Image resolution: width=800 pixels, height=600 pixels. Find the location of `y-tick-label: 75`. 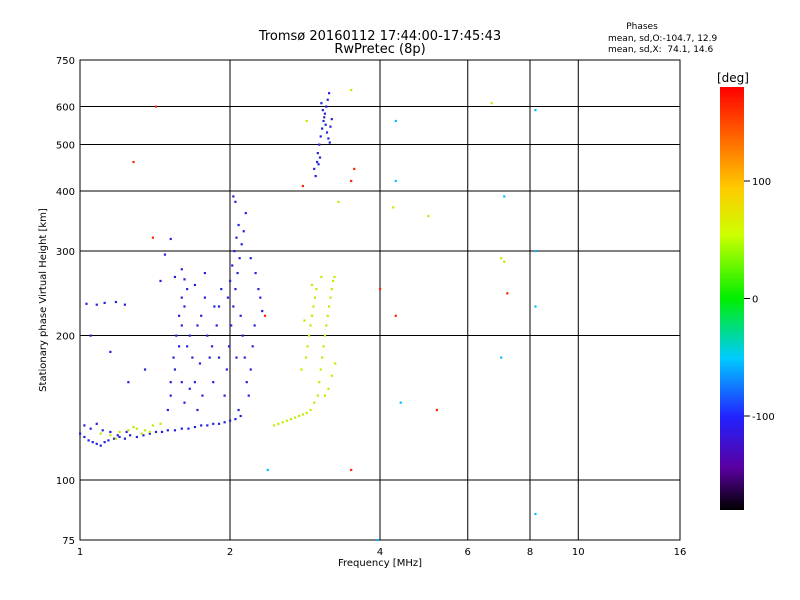

y-tick-label: 75 is located at coordinates (68, 541).